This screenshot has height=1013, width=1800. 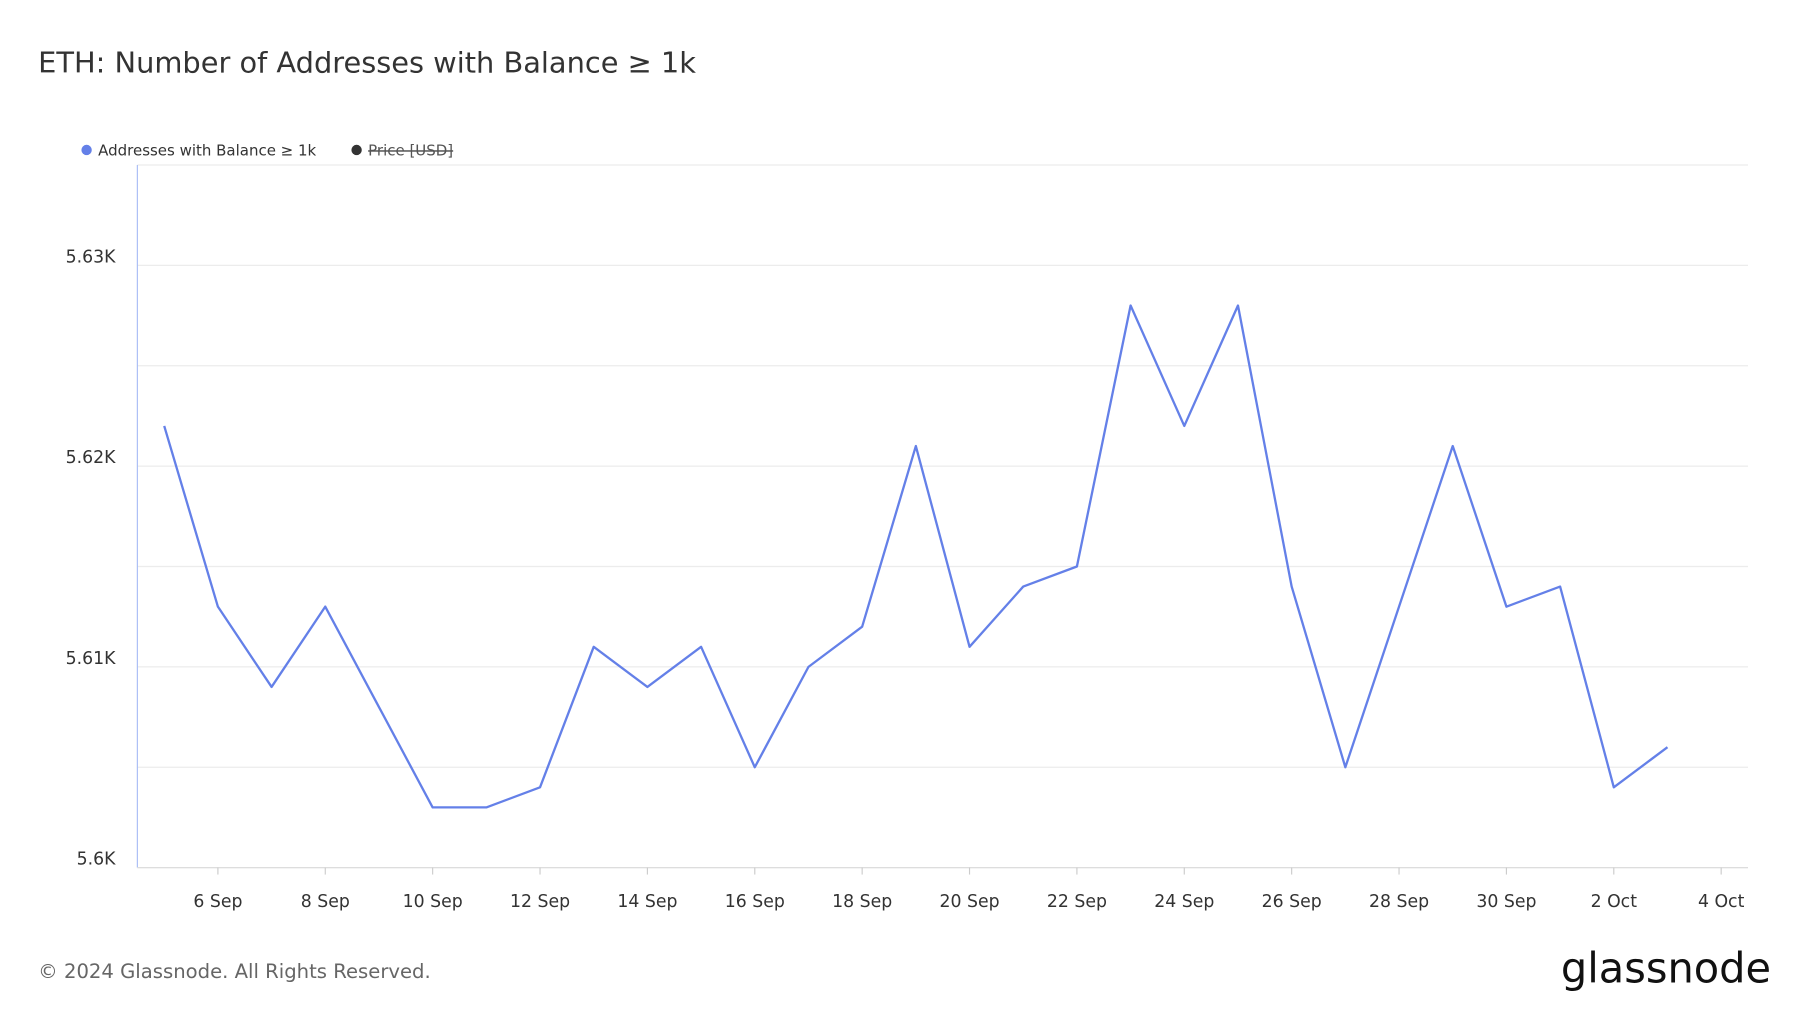 What do you see at coordinates (91, 458) in the screenshot?
I see `y-tick-label: 5.62K` at bounding box center [91, 458].